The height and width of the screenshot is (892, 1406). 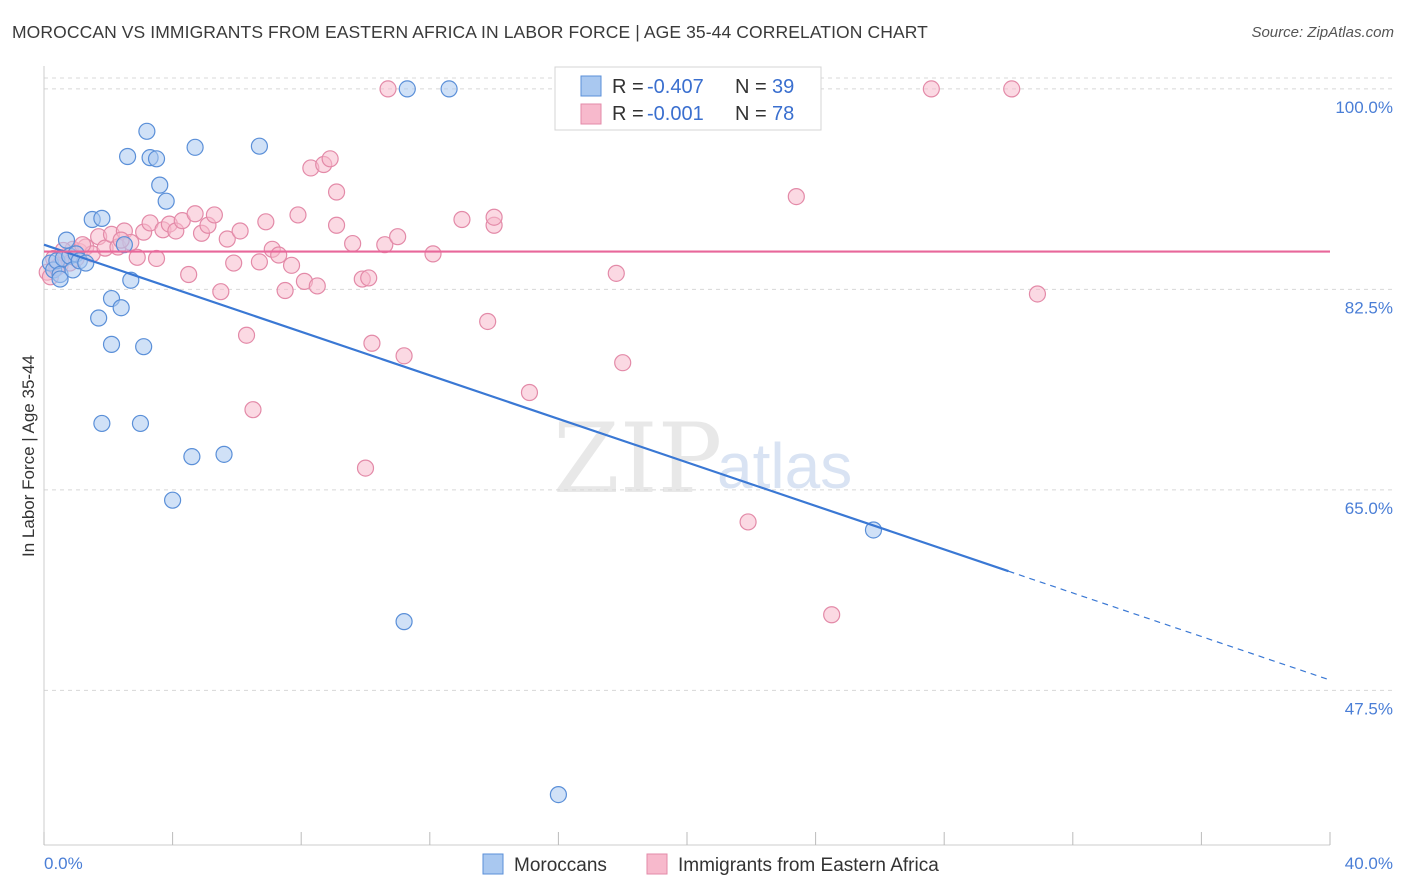 I want to click on chart-source: Source: ZipAtlas.com, so click(x=1322, y=32).